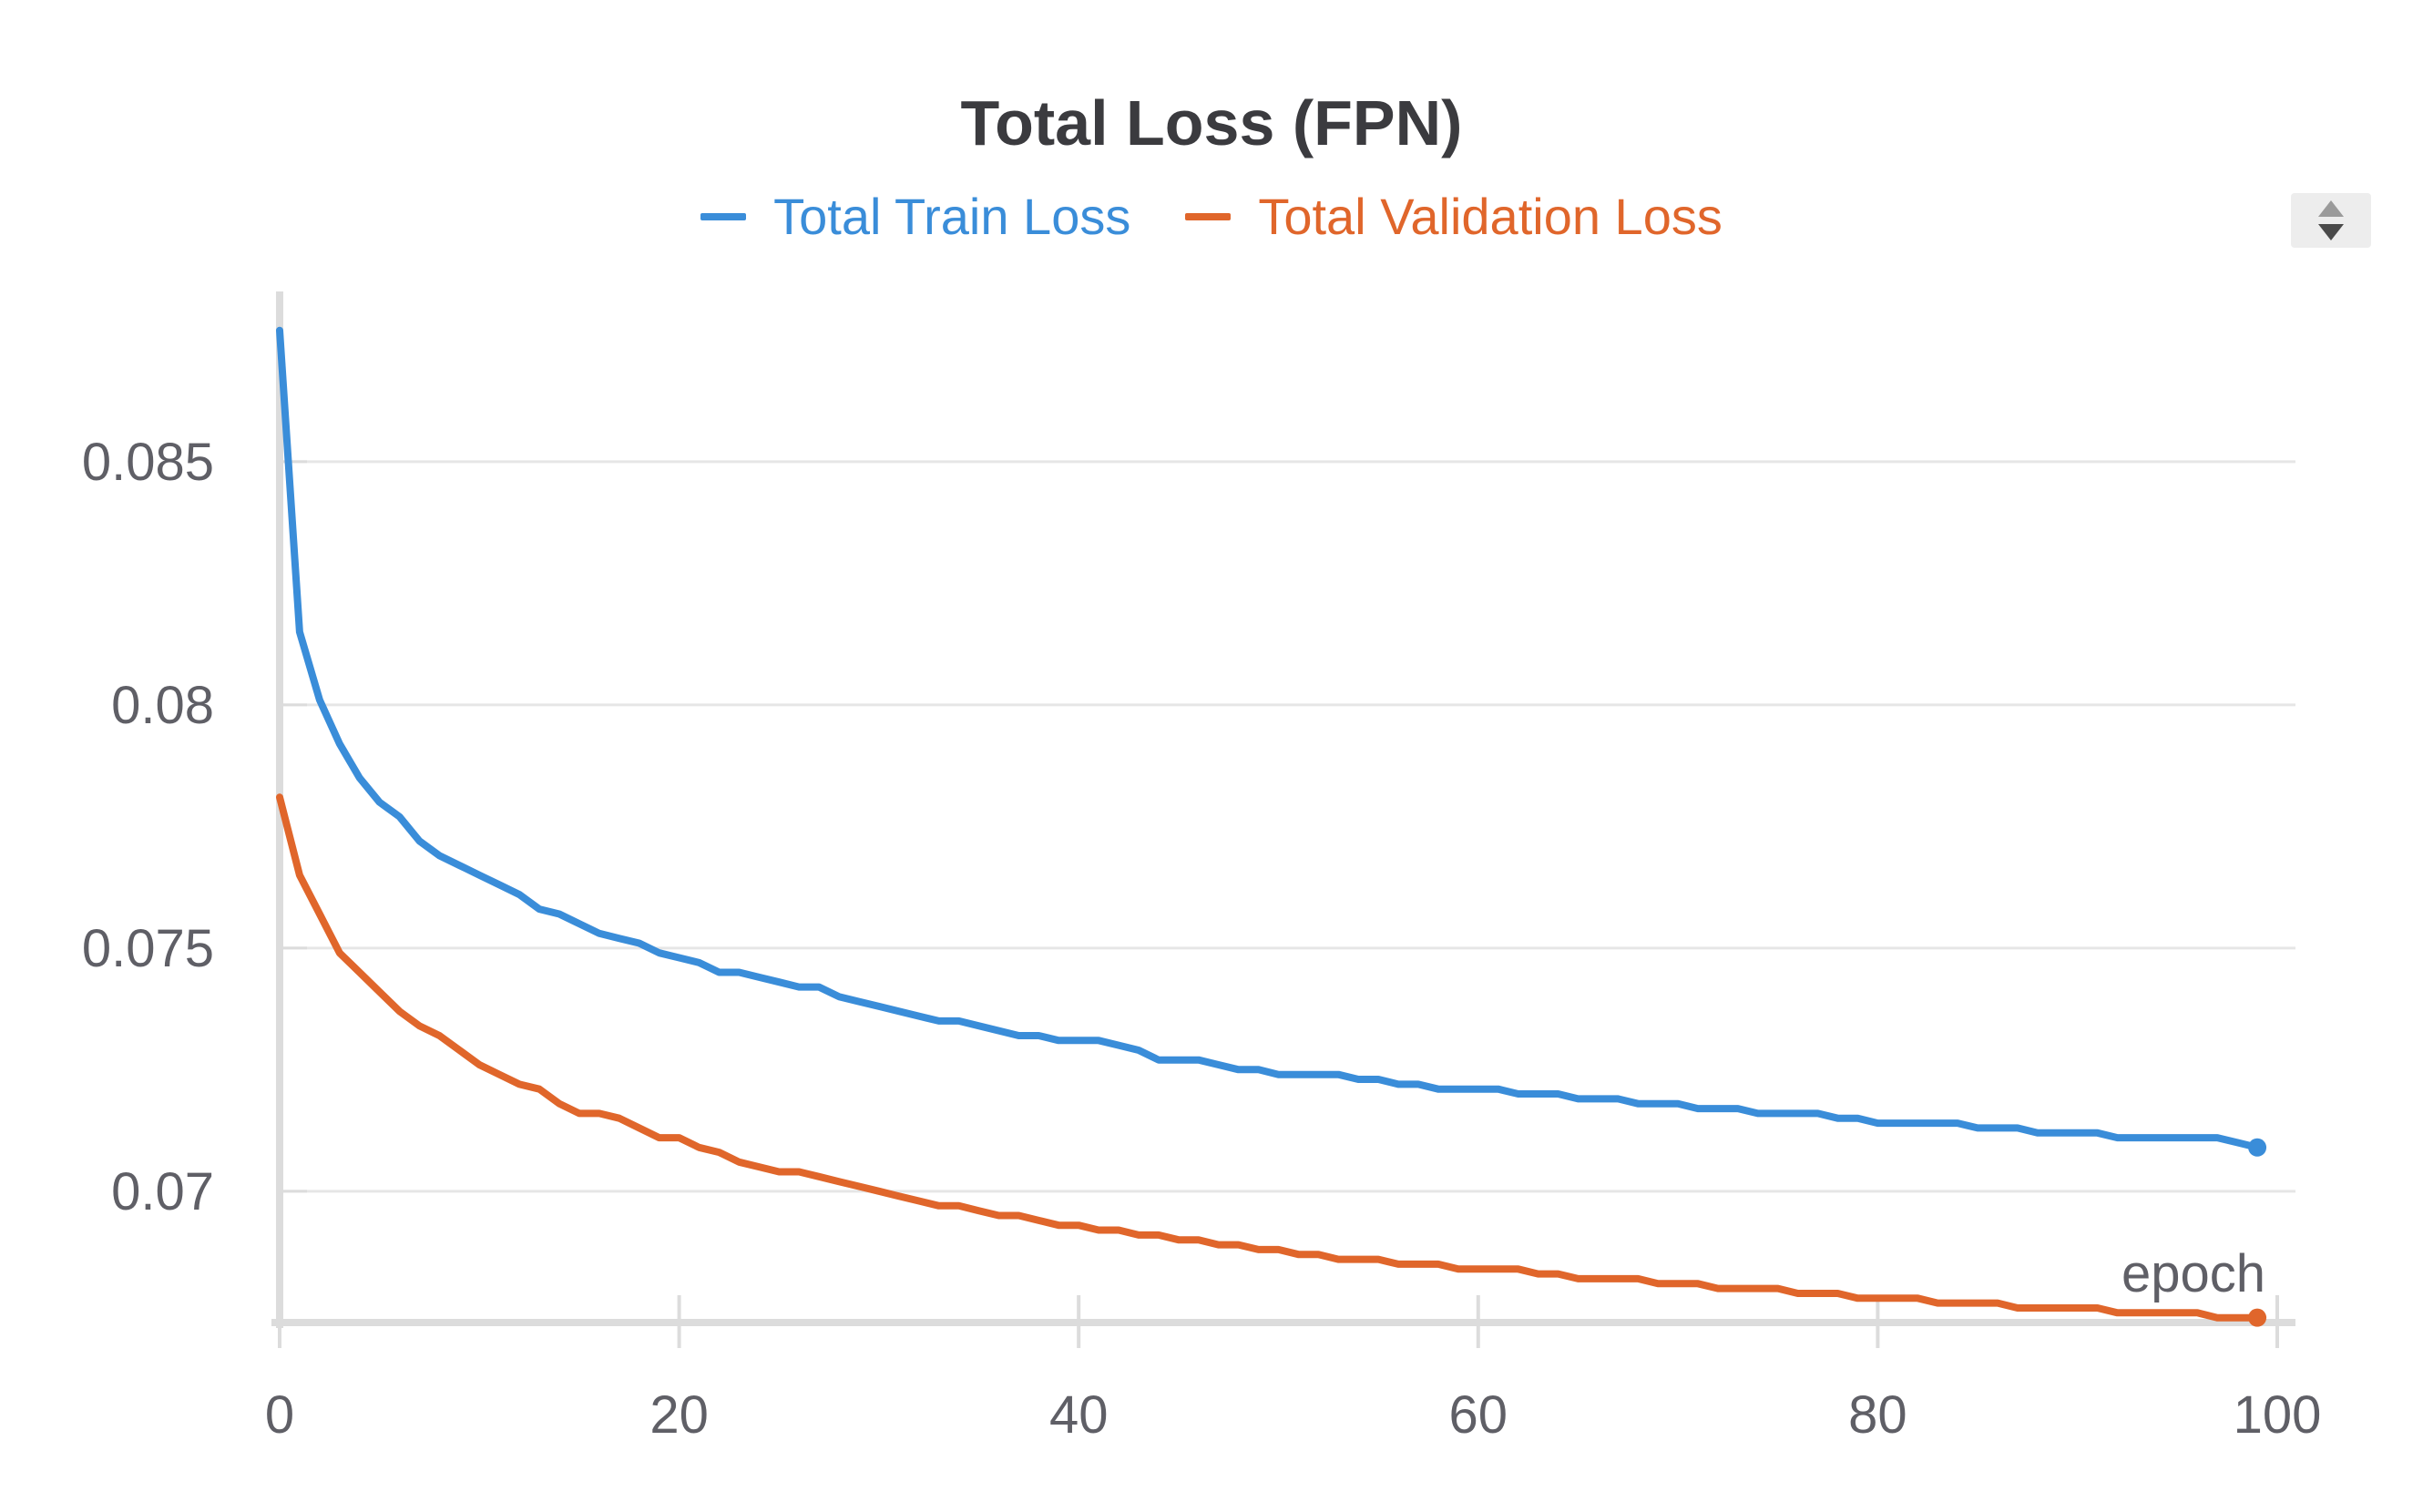 This screenshot has height=1512, width=2423. Describe the element at coordinates (724, 216) in the screenshot. I see `legend-swatch-train` at that location.